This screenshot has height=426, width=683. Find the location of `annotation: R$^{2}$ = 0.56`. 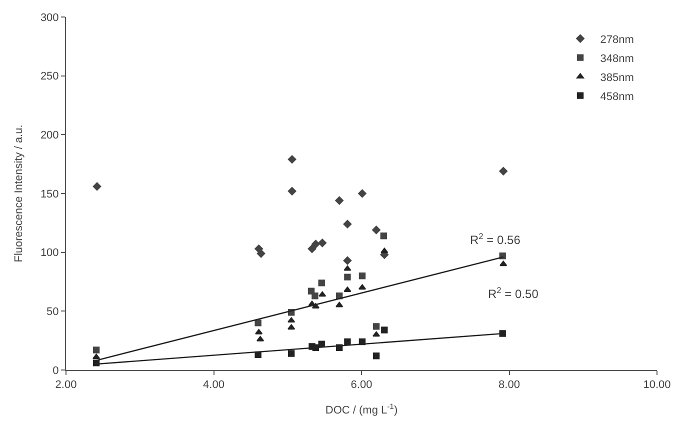

annotation: R$^{2}$ = 0.56 is located at coordinates (495, 239).